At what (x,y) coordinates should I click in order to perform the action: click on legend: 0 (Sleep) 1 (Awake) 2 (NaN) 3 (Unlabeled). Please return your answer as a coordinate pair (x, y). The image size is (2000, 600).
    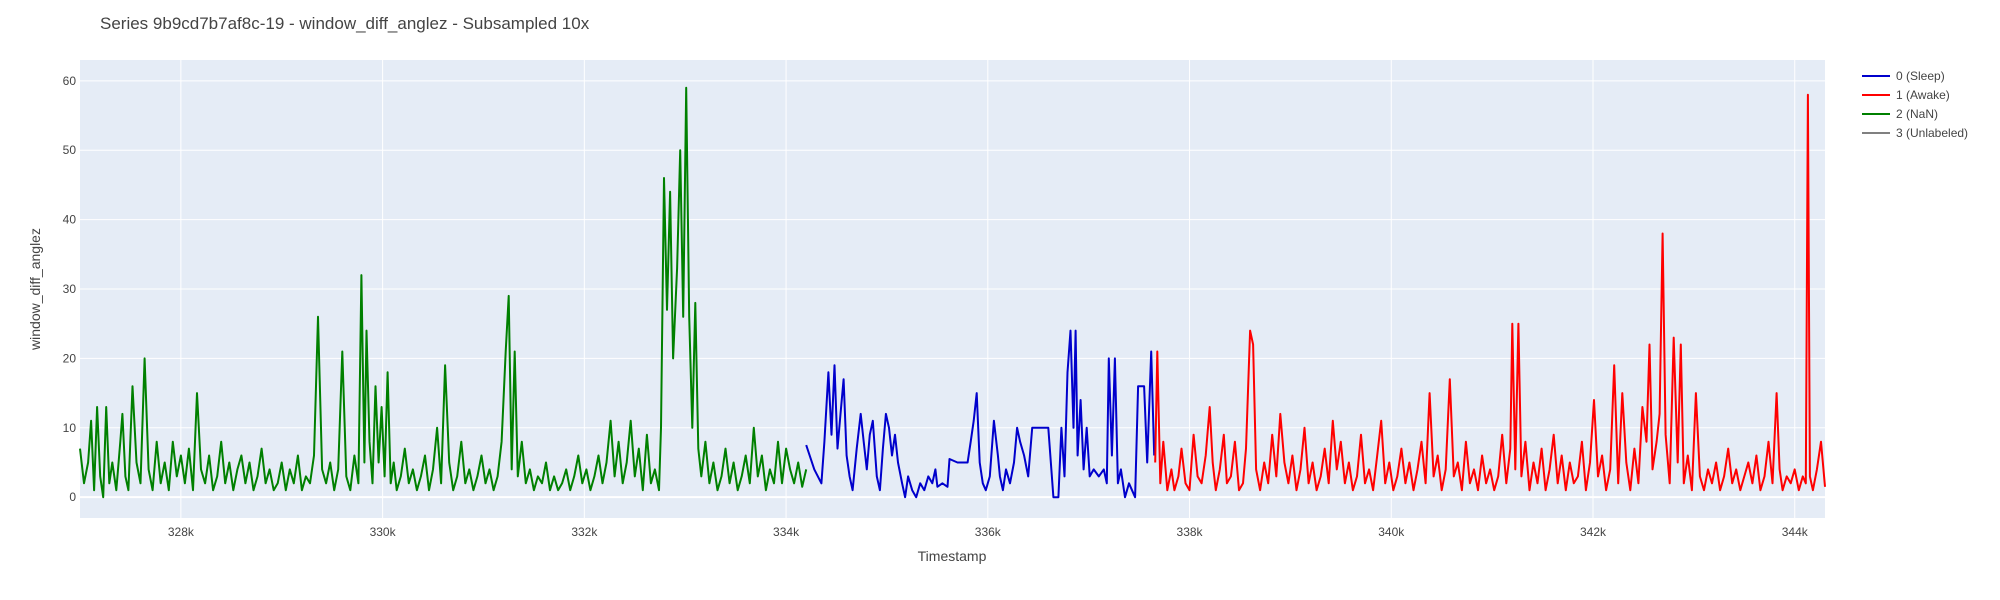
    Looking at the image, I should click on (1915, 104).